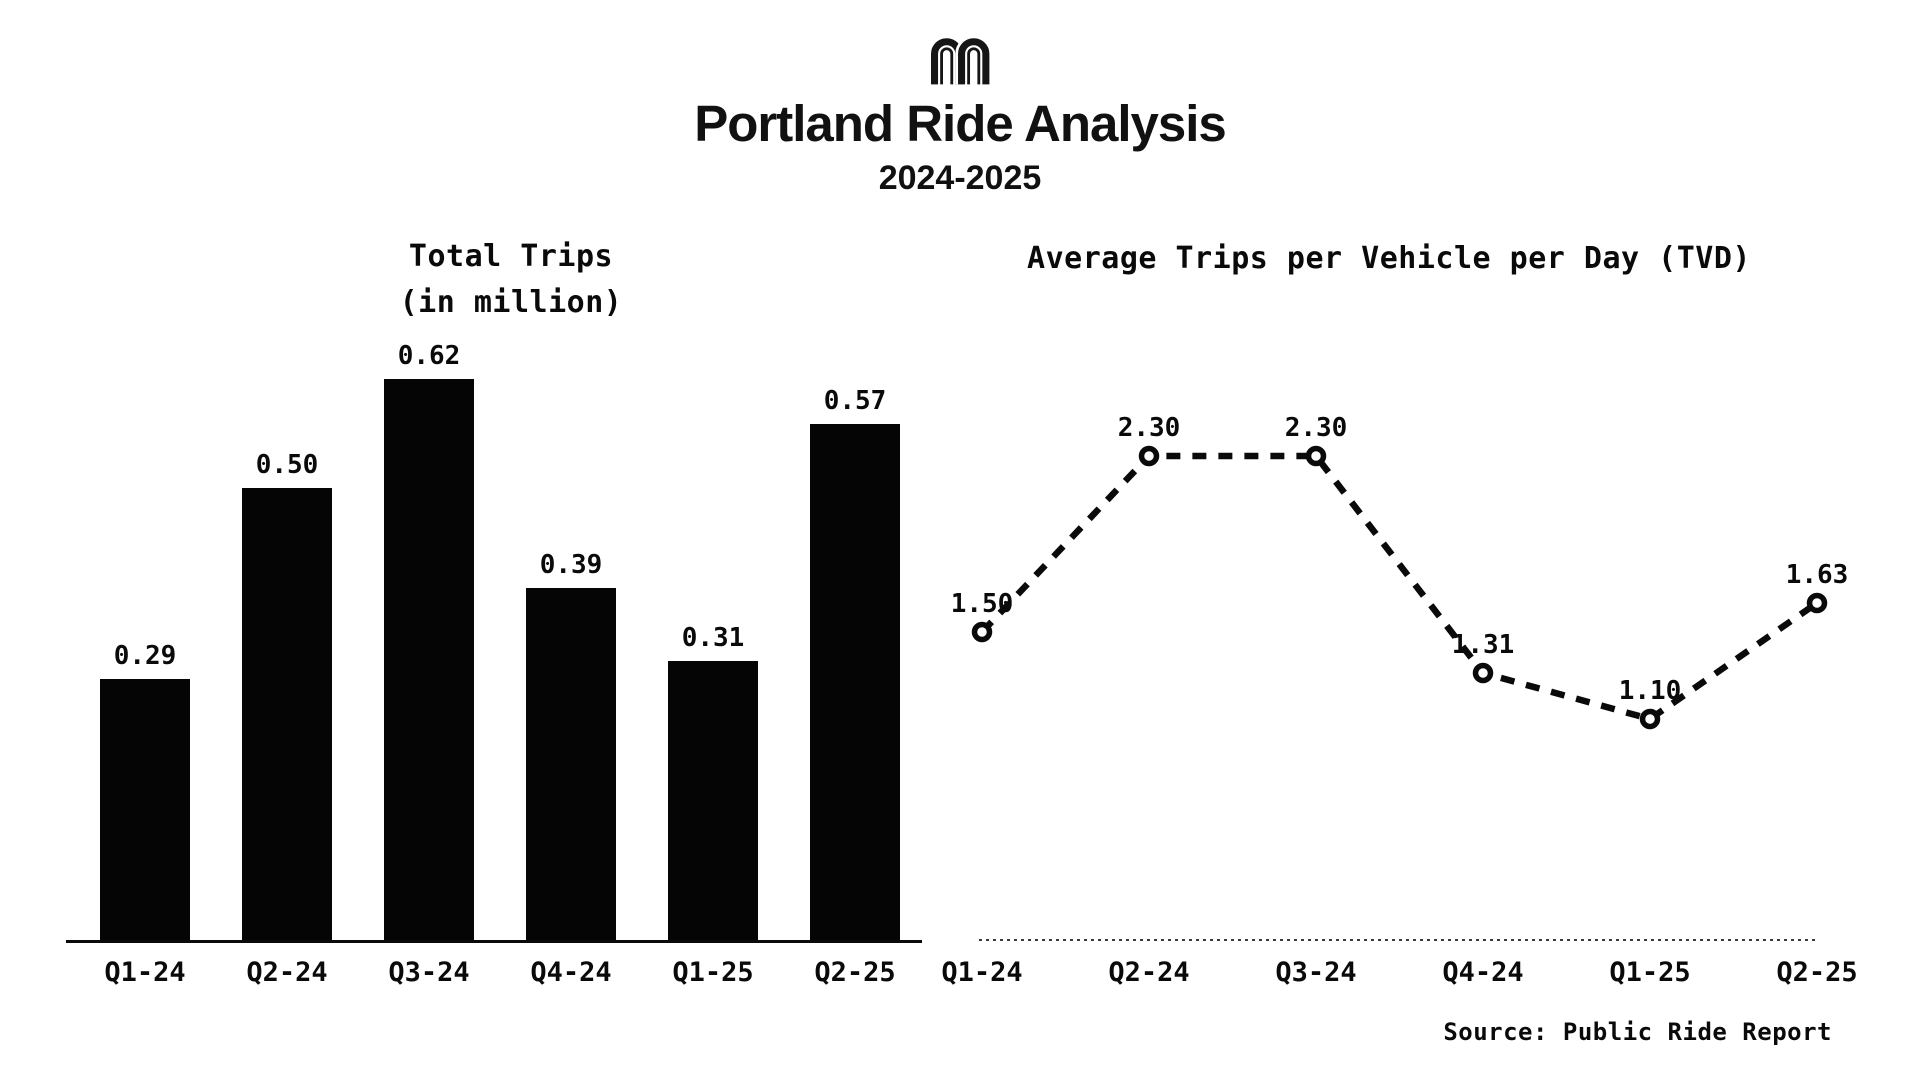  I want to click on bar-value-label: 0.50, so click(287, 465).